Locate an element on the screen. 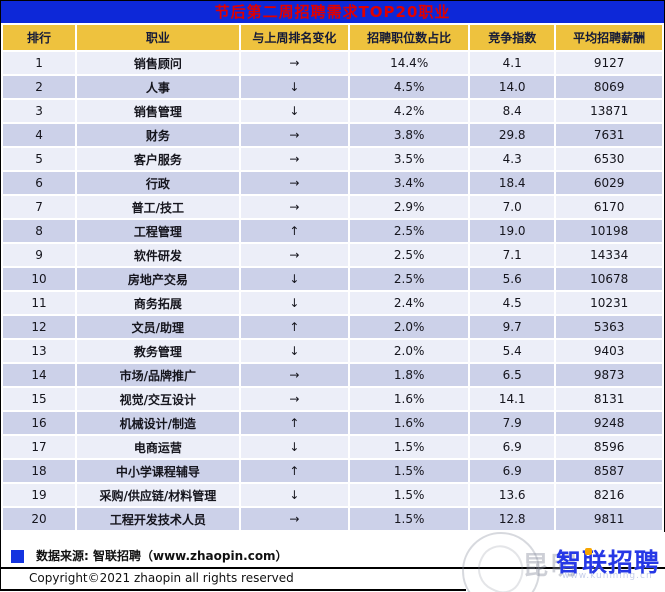 Image resolution: width=665 pixels, height=592 pixels. index-cell: 5.6 is located at coordinates (512, 279).